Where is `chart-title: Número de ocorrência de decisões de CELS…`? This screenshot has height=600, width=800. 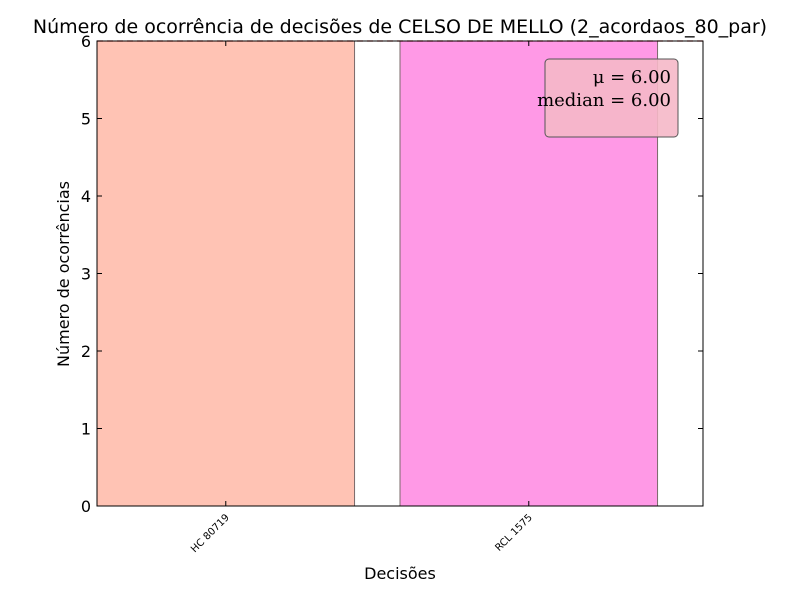
chart-title: Número de ocorrência de decisões de CELS… is located at coordinates (400, 27).